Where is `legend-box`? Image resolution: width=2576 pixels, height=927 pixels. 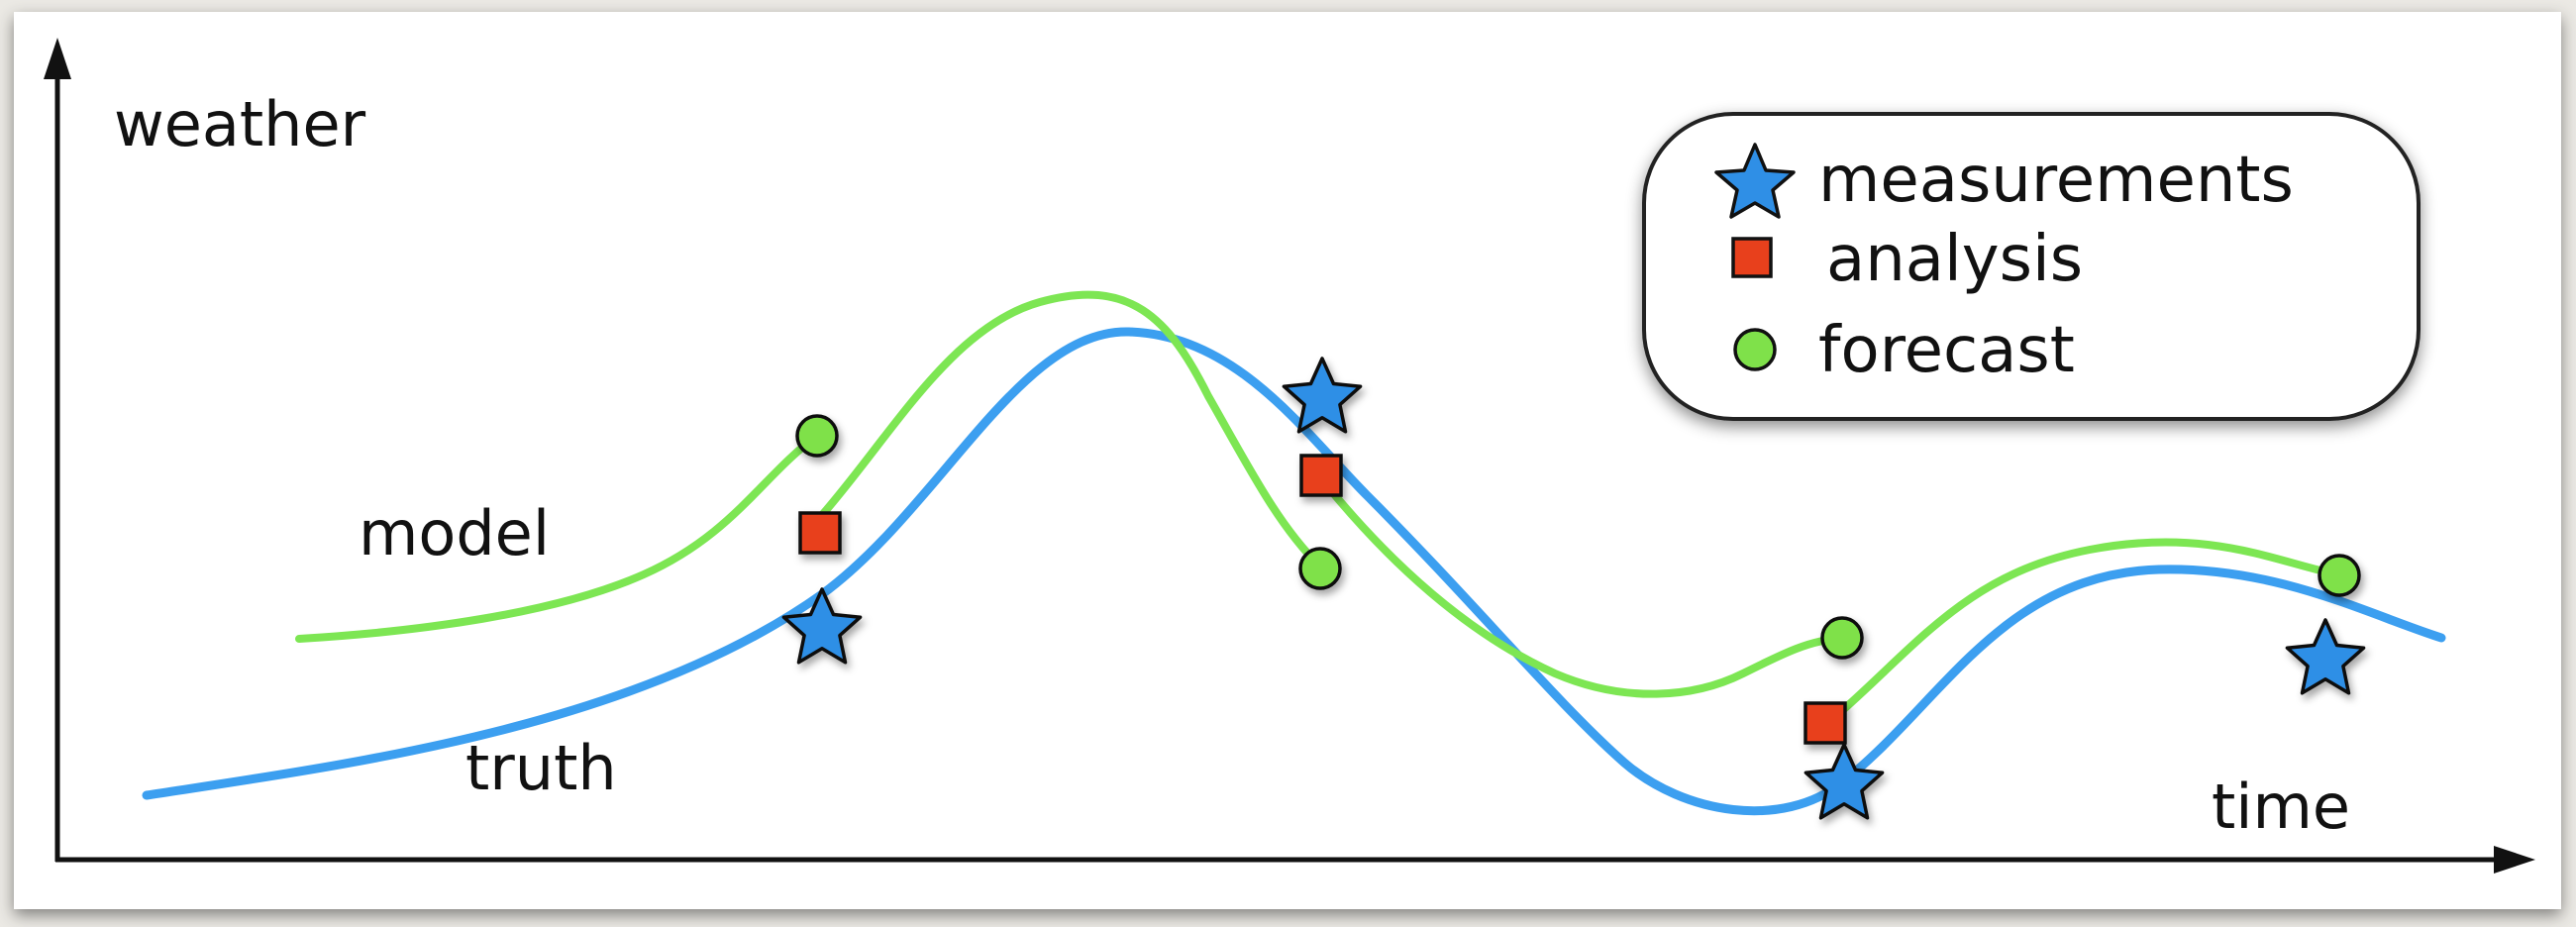
legend-box is located at coordinates (2031, 266).